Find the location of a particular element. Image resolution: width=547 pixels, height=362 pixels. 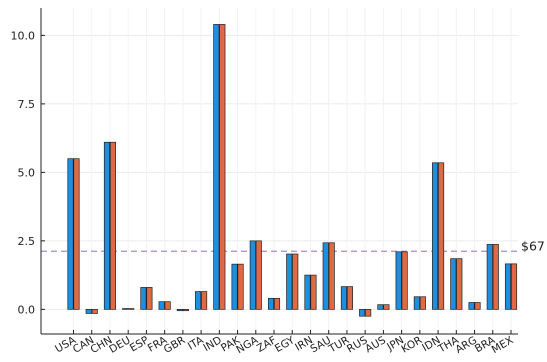

reference-line-label: $67 is located at coordinates (533, 245).